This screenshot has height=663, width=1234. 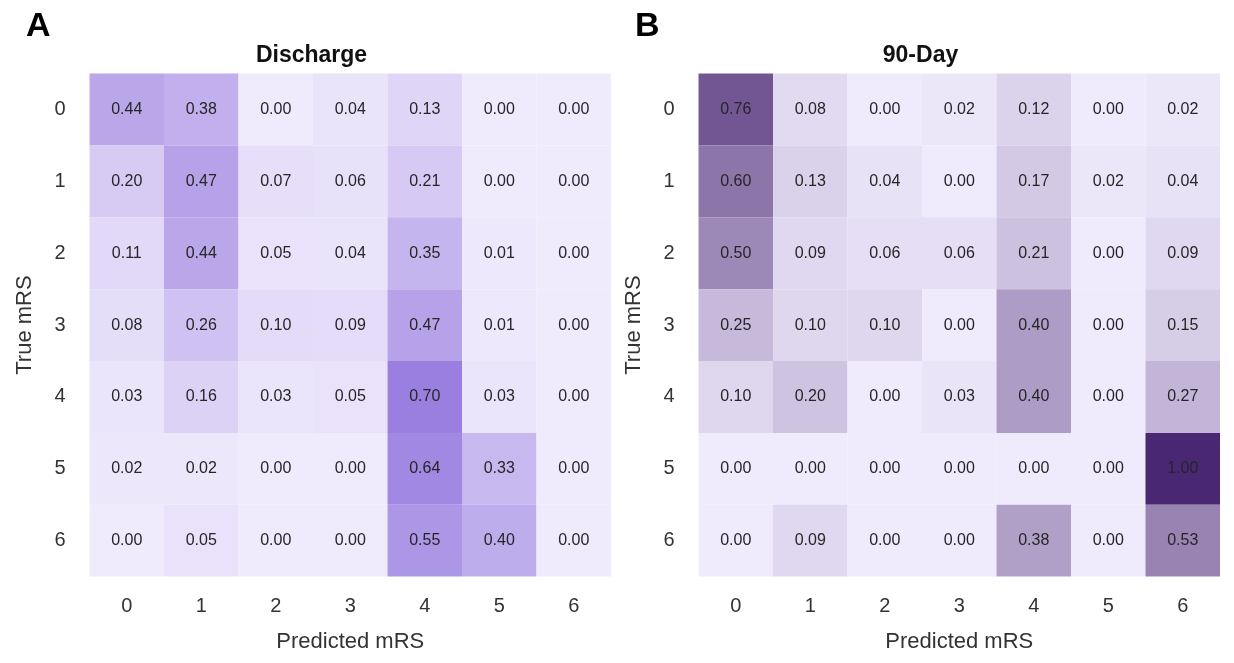 What do you see at coordinates (1034, 108) in the screenshot?
I see `data-label: 0.12` at bounding box center [1034, 108].